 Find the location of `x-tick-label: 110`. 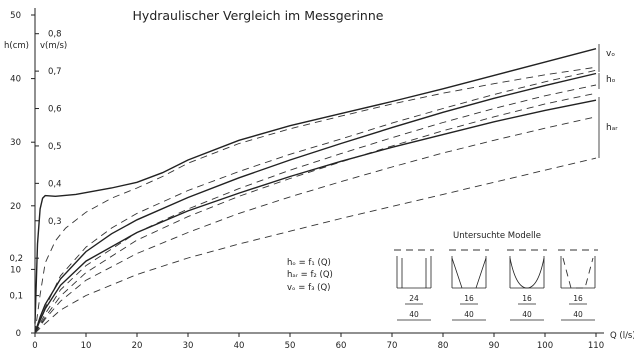

x-tick-label: 110 is located at coordinates (596, 346).